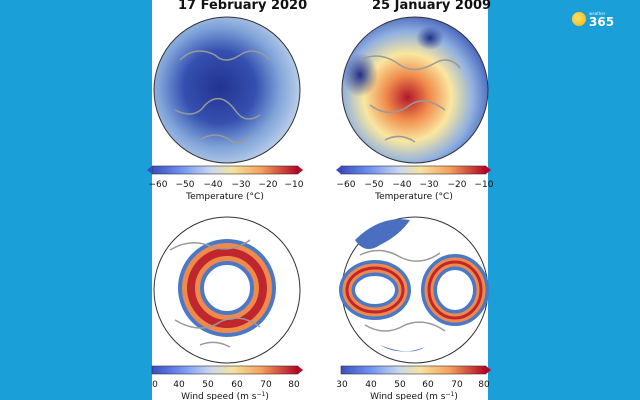 This screenshot has width=640, height=400. I want to click on temperature-map-2009, so click(415, 90).